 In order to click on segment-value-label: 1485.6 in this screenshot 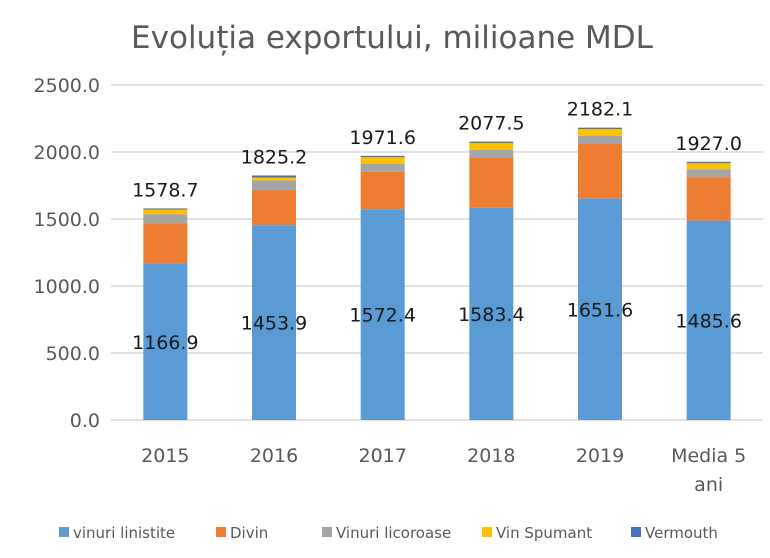, I will do `click(708, 321)`.